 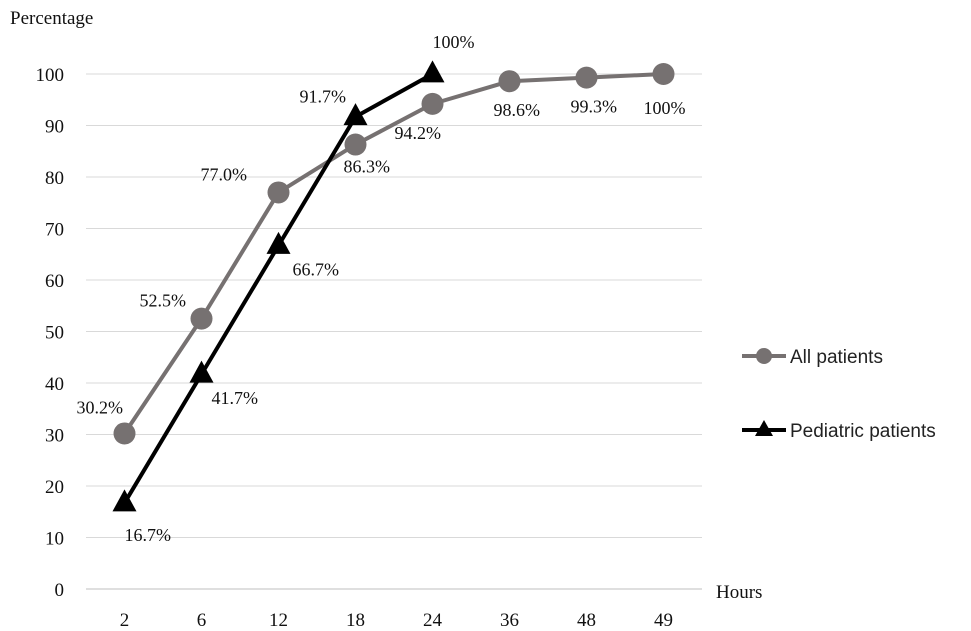 I want to click on y-tick-label: 90, so click(x=54, y=127).